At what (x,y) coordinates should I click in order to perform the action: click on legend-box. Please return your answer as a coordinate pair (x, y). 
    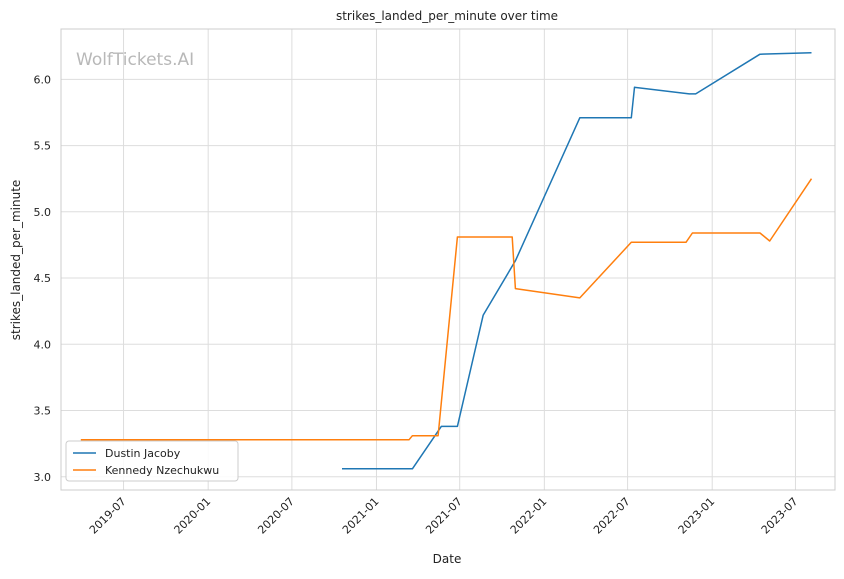
    Looking at the image, I should click on (152, 461).